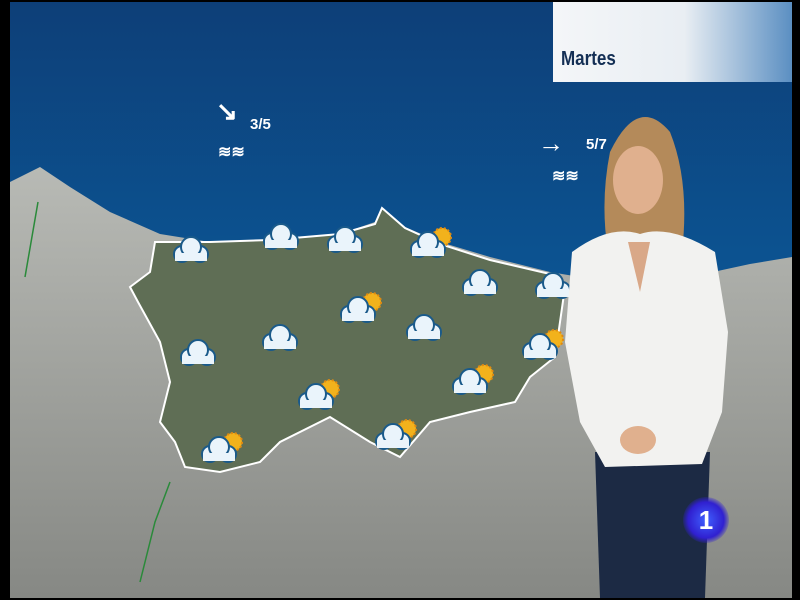 This screenshot has height=600, width=800. Describe the element at coordinates (588, 59) in the screenshot. I see `day-label: Martes` at that location.